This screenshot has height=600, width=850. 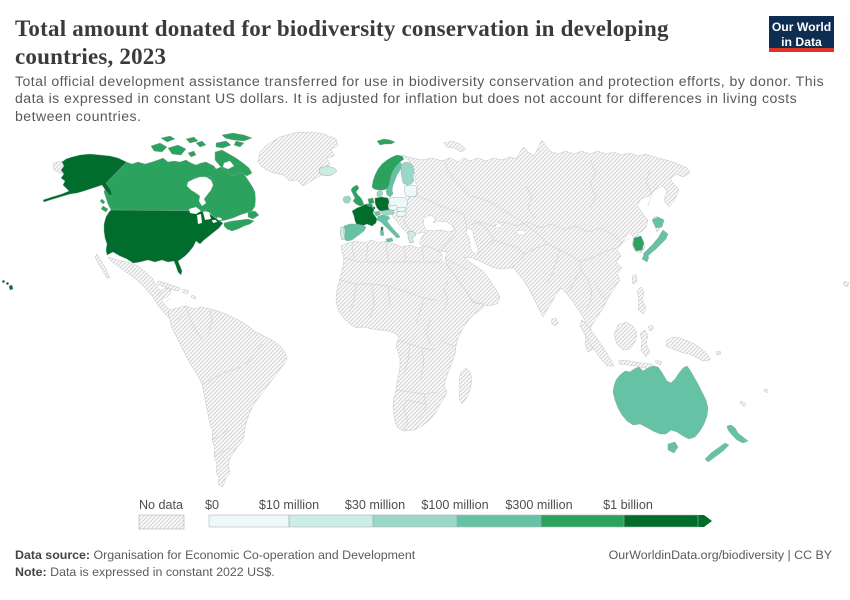 What do you see at coordinates (538, 505) in the screenshot?
I see `svg-text: $300 million` at bounding box center [538, 505].